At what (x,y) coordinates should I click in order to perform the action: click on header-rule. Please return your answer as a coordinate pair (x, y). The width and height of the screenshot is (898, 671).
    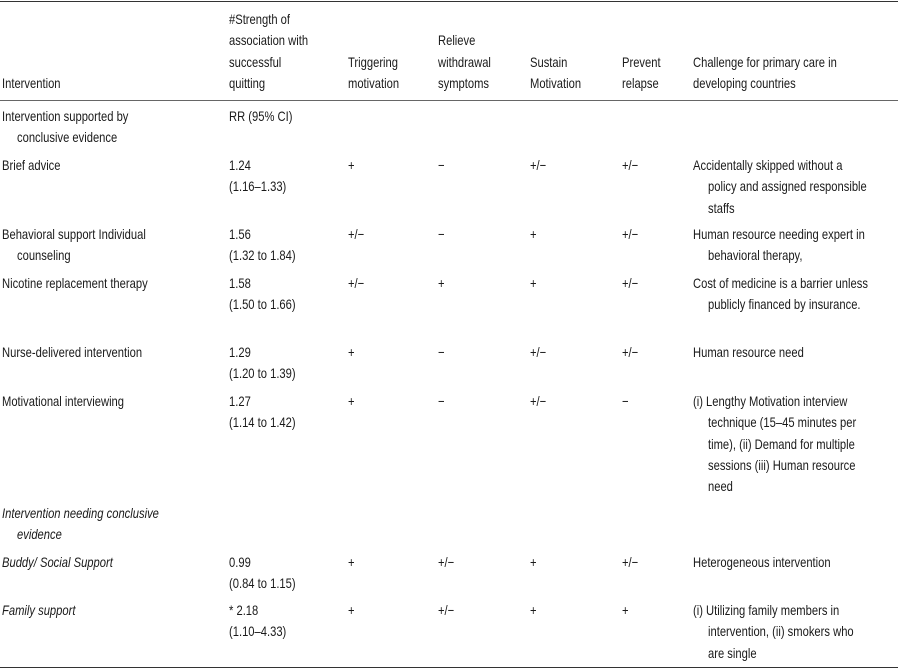
    Looking at the image, I should click on (449, 100).